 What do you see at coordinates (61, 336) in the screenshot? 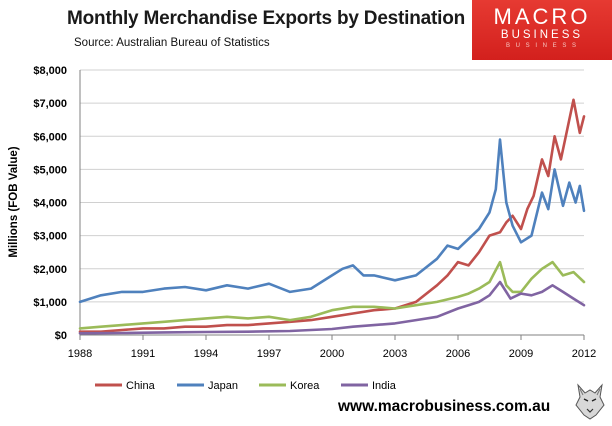
I see `y-tick-label: $0` at bounding box center [61, 336].